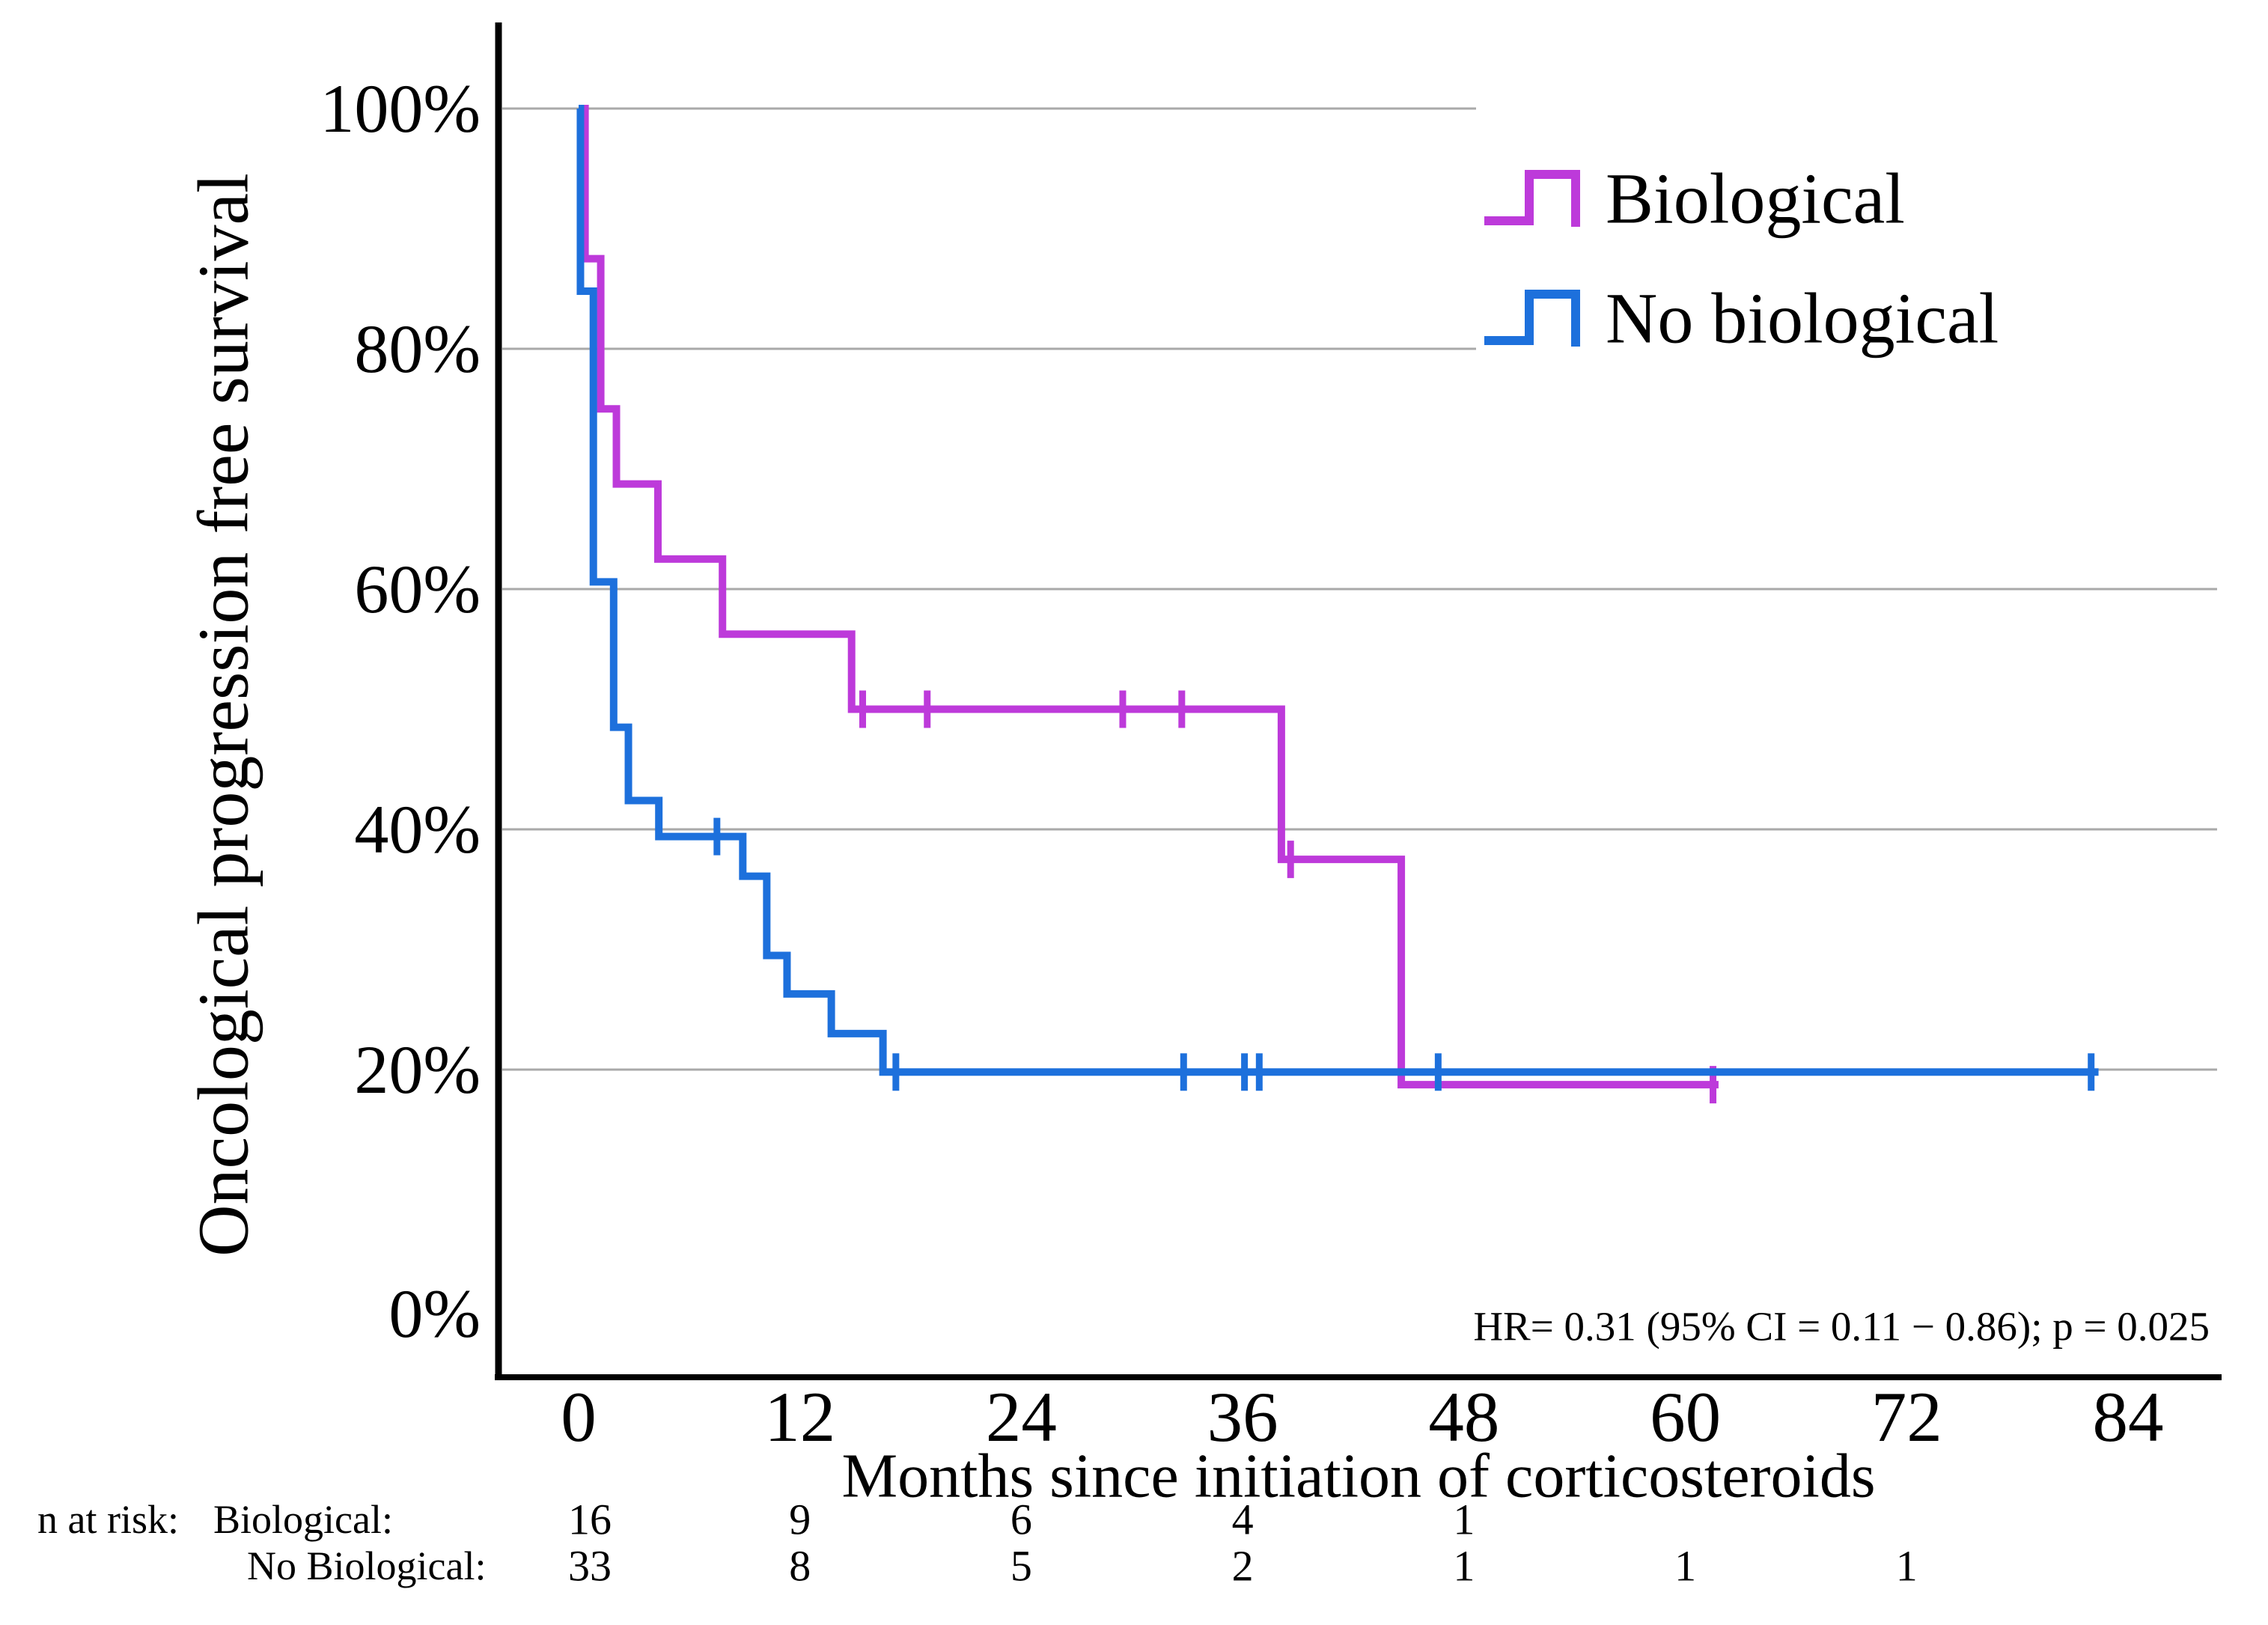 The width and height of the screenshot is (2268, 1625). Describe the element at coordinates (590, 1520) in the screenshot. I see `risk-count: 16` at that location.